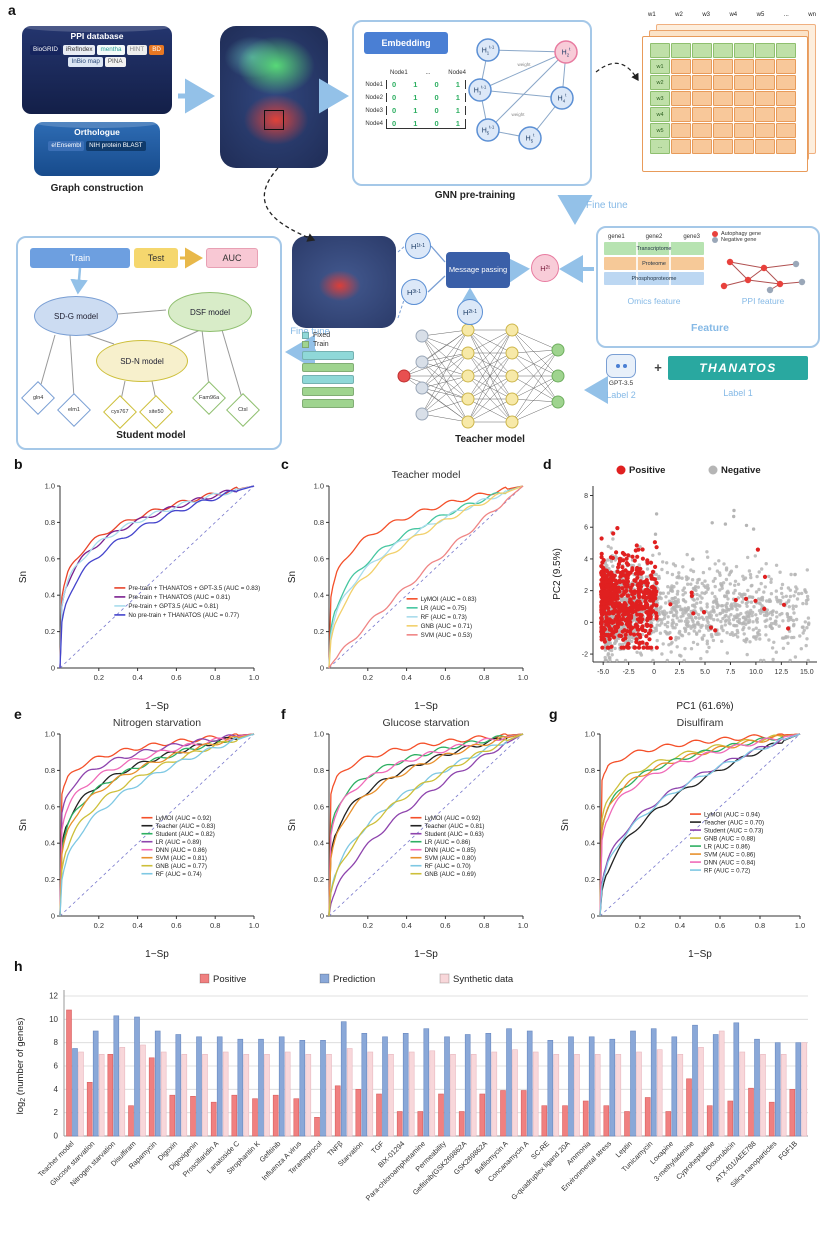 The image size is (829, 1245). What do you see at coordinates (232, 258) in the screenshot?
I see `student-auc-box: AUC` at bounding box center [232, 258].